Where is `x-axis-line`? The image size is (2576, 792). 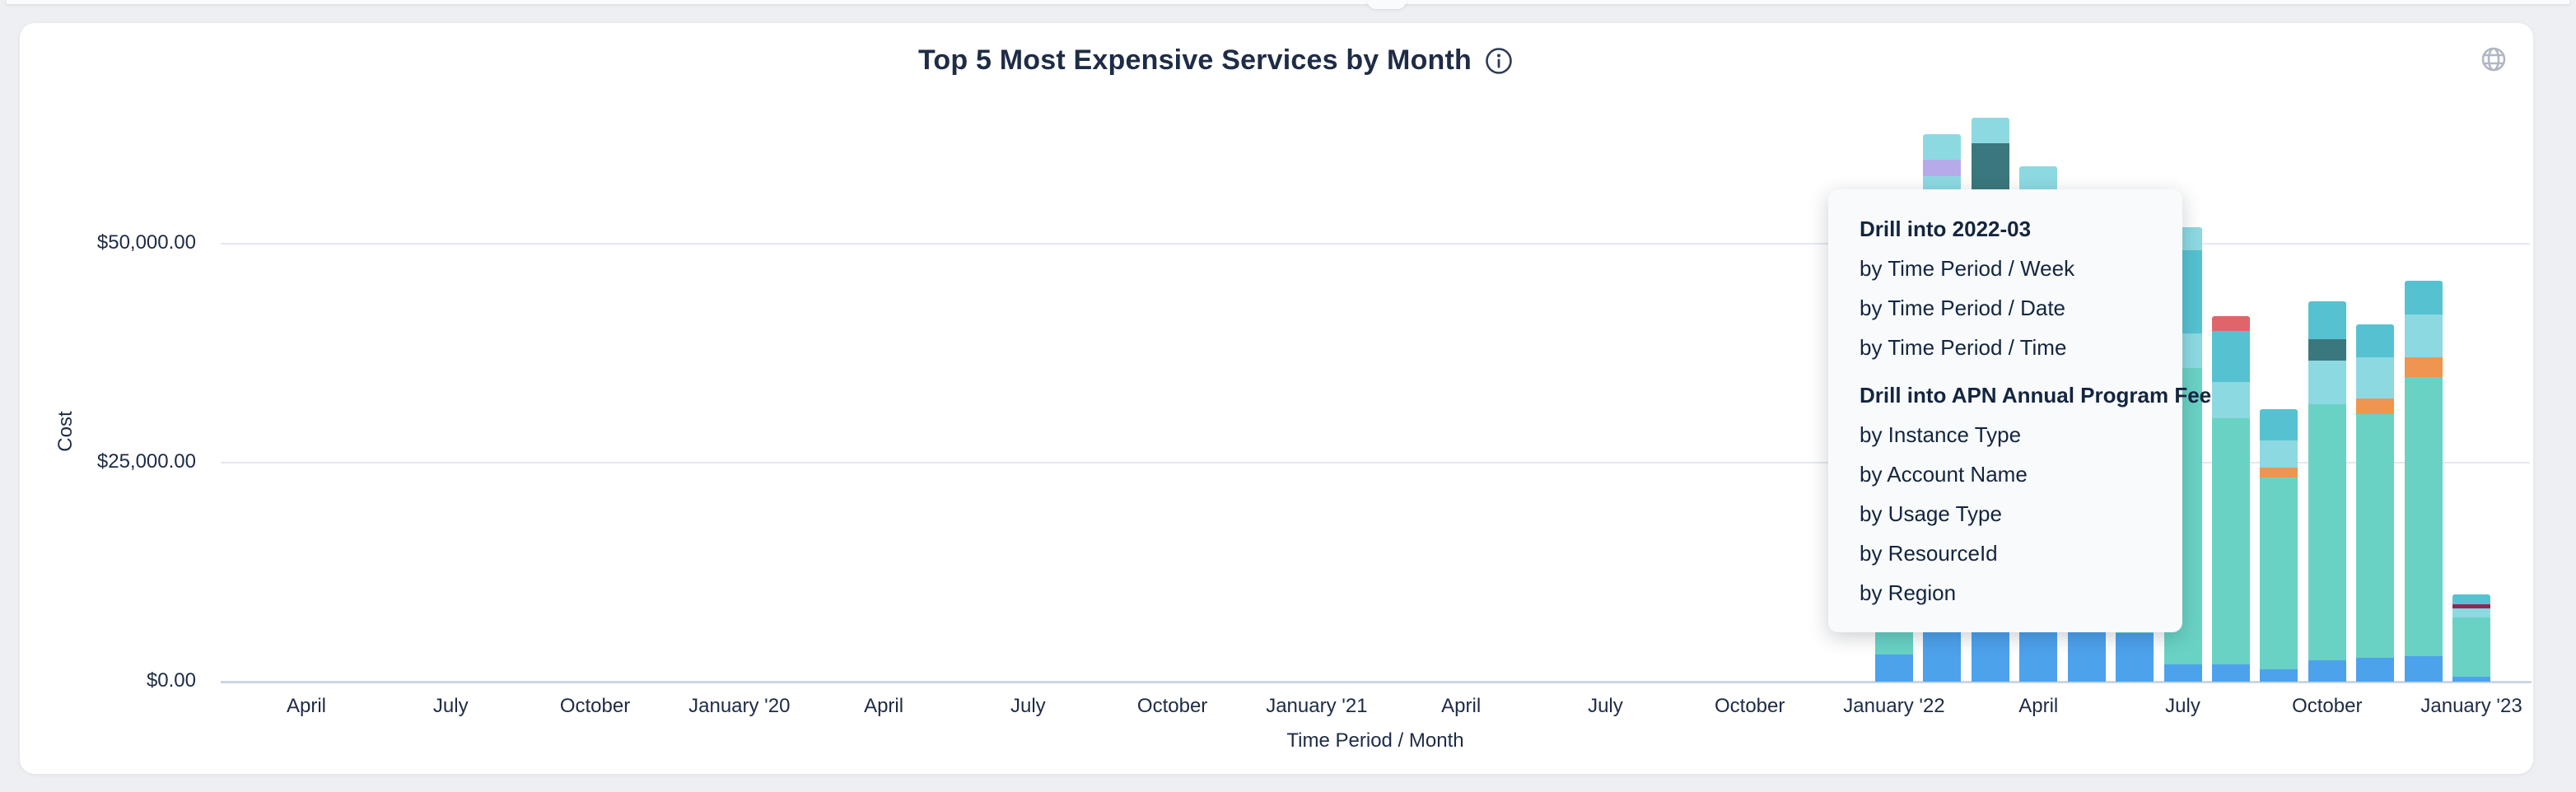 x-axis-line is located at coordinates (1376, 682).